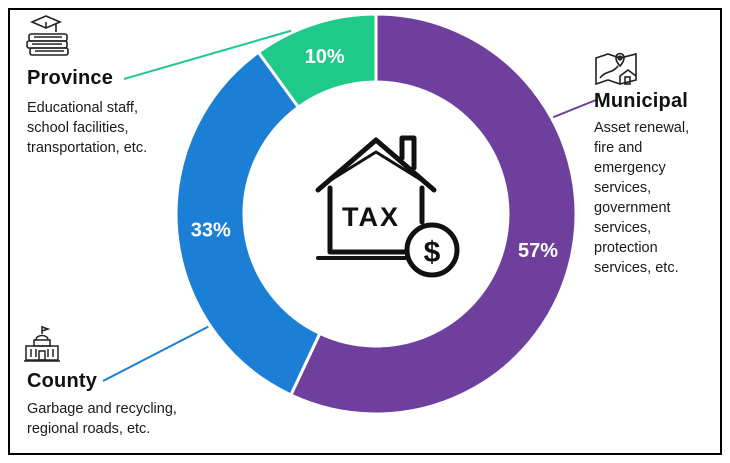  What do you see at coordinates (325, 57) in the screenshot?
I see `slice-label-province: 10%` at bounding box center [325, 57].